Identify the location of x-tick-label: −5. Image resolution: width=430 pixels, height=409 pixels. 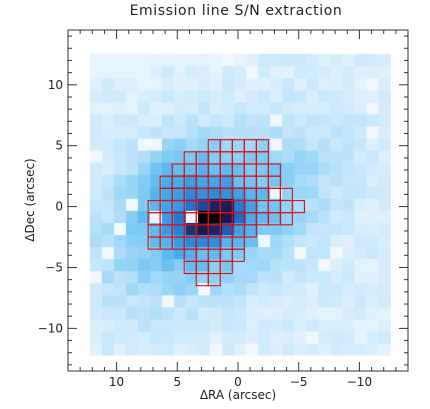
(299, 382).